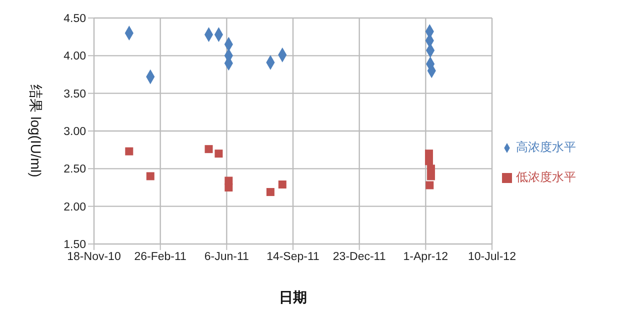  What do you see at coordinates (425, 257) in the screenshot?
I see `x-tick-label: 1-Apr-12` at bounding box center [425, 257].